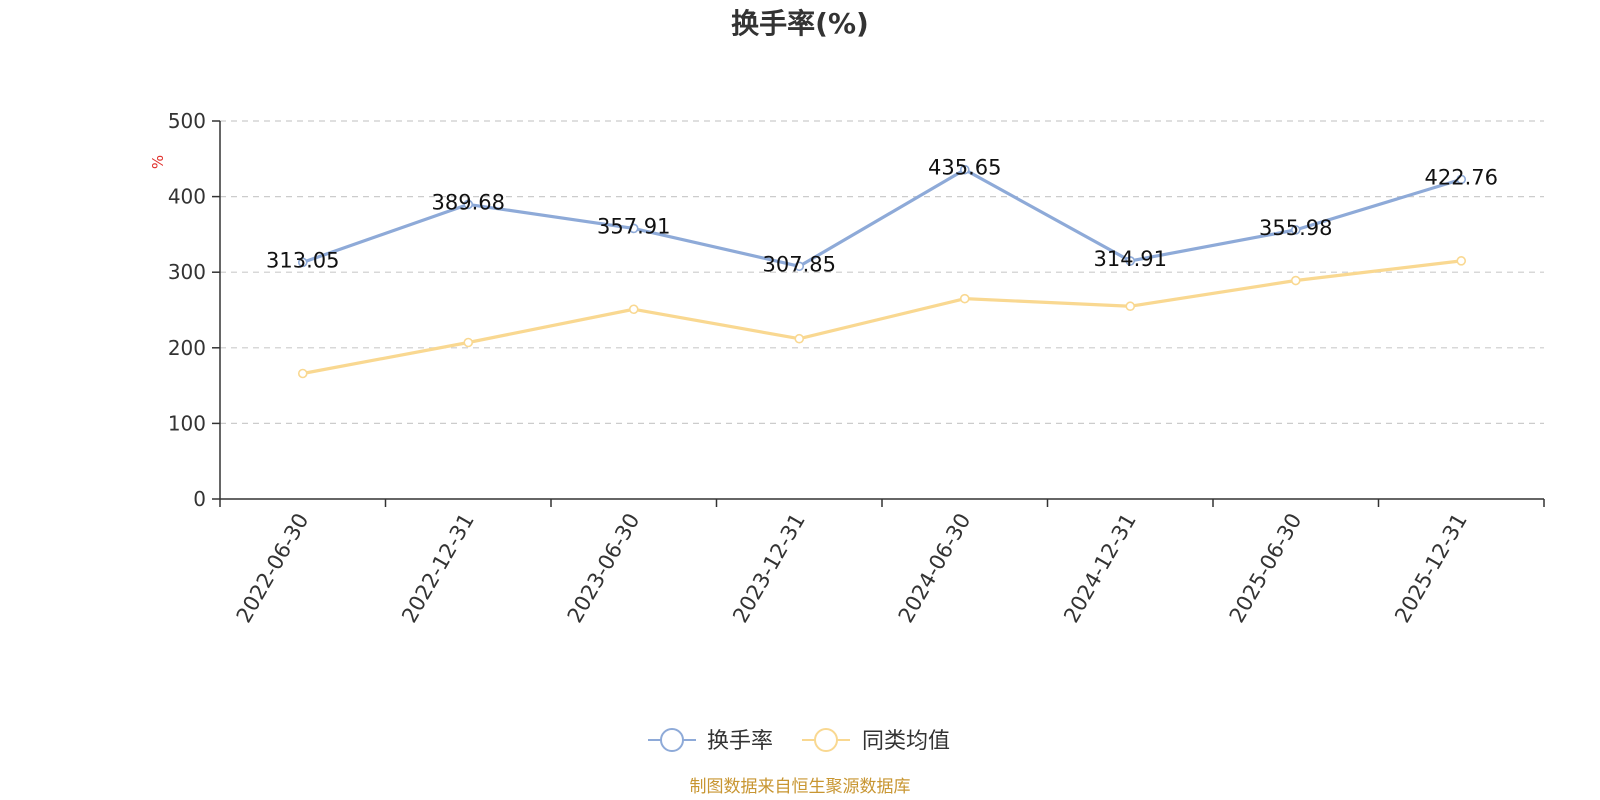 The width and height of the screenshot is (1600, 800). Describe the element at coordinates (1431, 568) in the screenshot. I see `x-tick-label: 2025-12-31` at that location.